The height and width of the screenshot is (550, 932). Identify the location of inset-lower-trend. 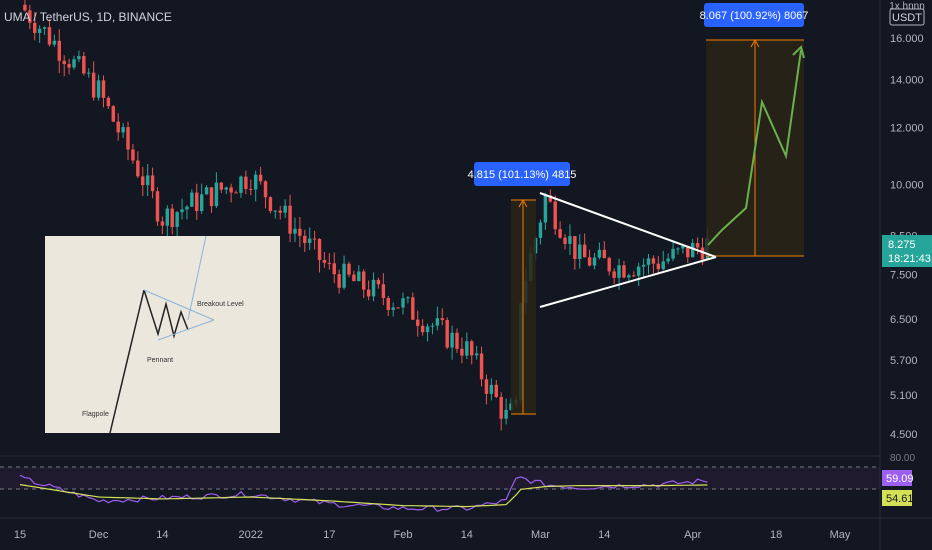
(186, 330).